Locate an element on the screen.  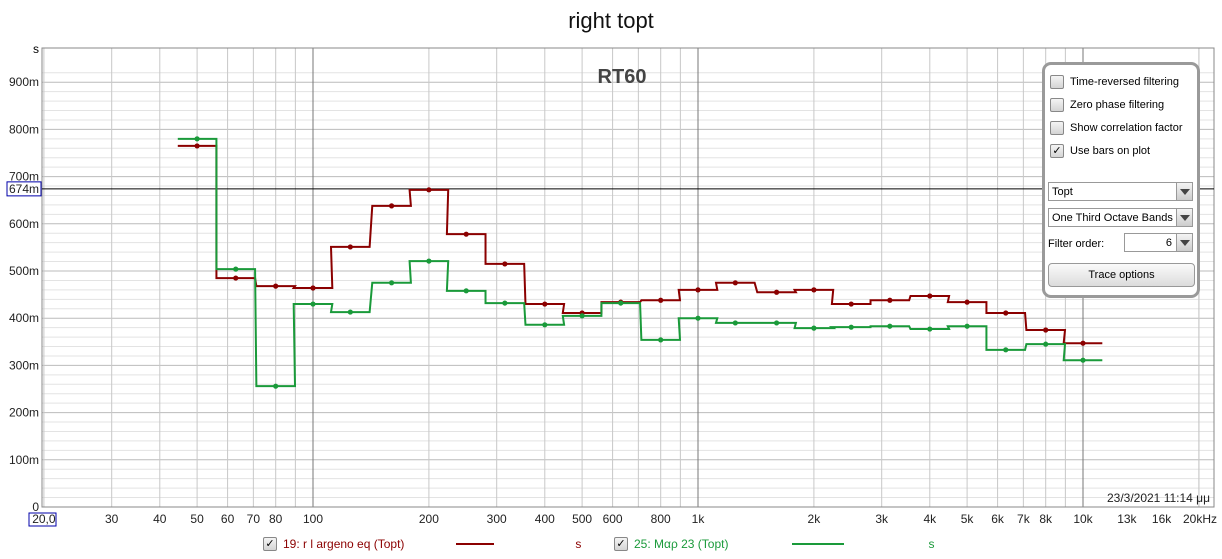
x-tick-label: 60 is located at coordinates (228, 519).